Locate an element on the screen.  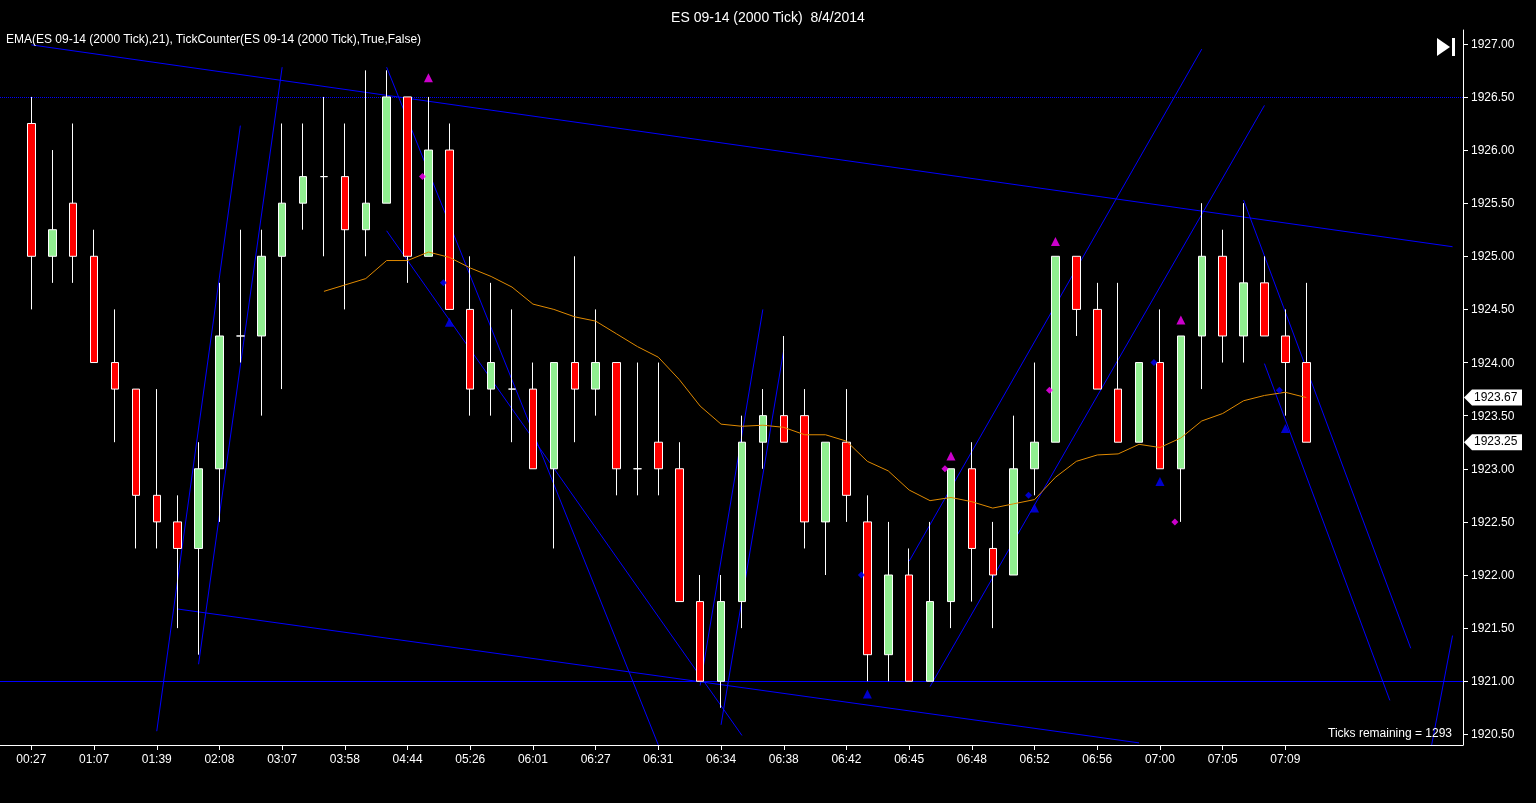
y-tick-label: 1923.00 is located at coordinates (1493, 468).